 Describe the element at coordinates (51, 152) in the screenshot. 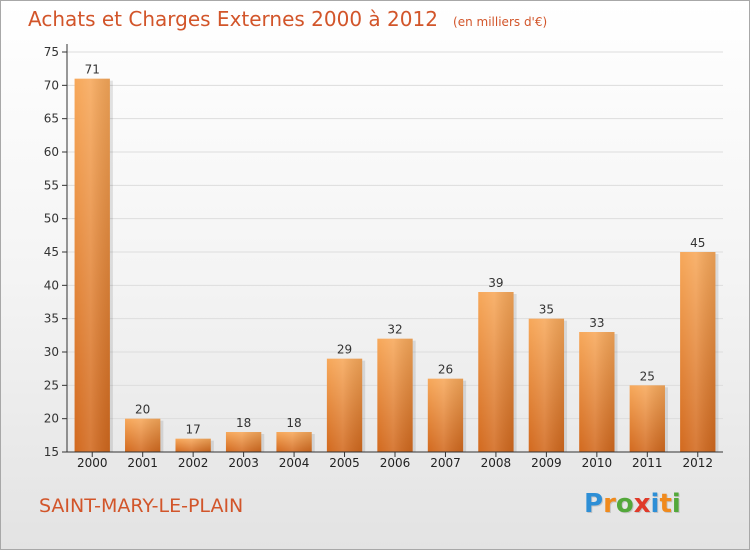

I see `y-tick-label: 60` at that location.